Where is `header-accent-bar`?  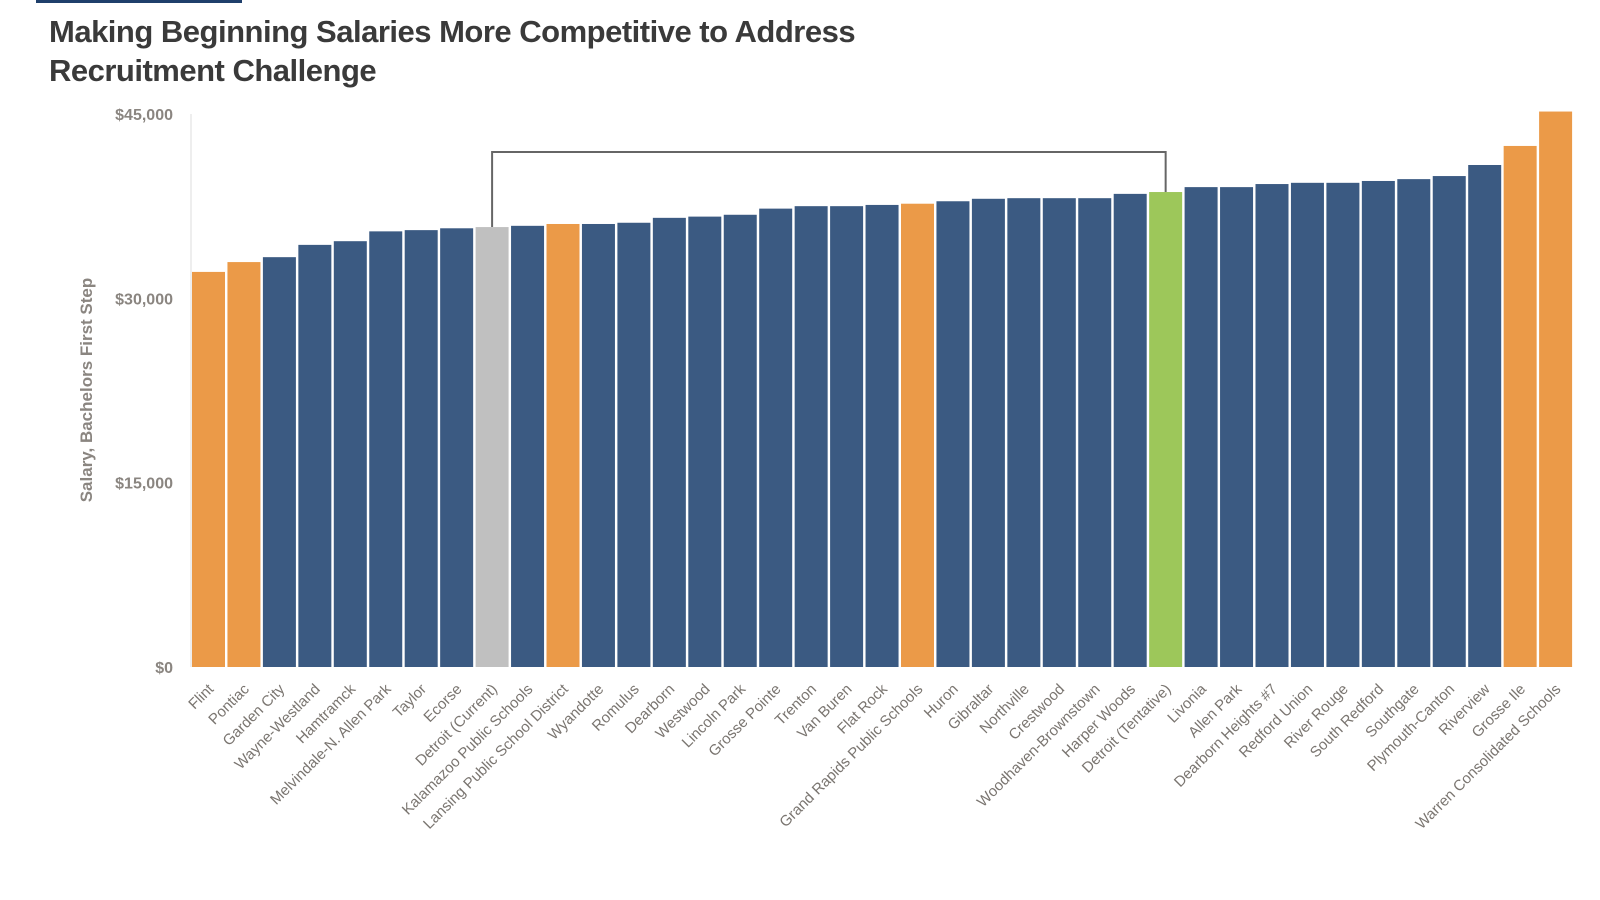
header-accent-bar is located at coordinates (139, 1).